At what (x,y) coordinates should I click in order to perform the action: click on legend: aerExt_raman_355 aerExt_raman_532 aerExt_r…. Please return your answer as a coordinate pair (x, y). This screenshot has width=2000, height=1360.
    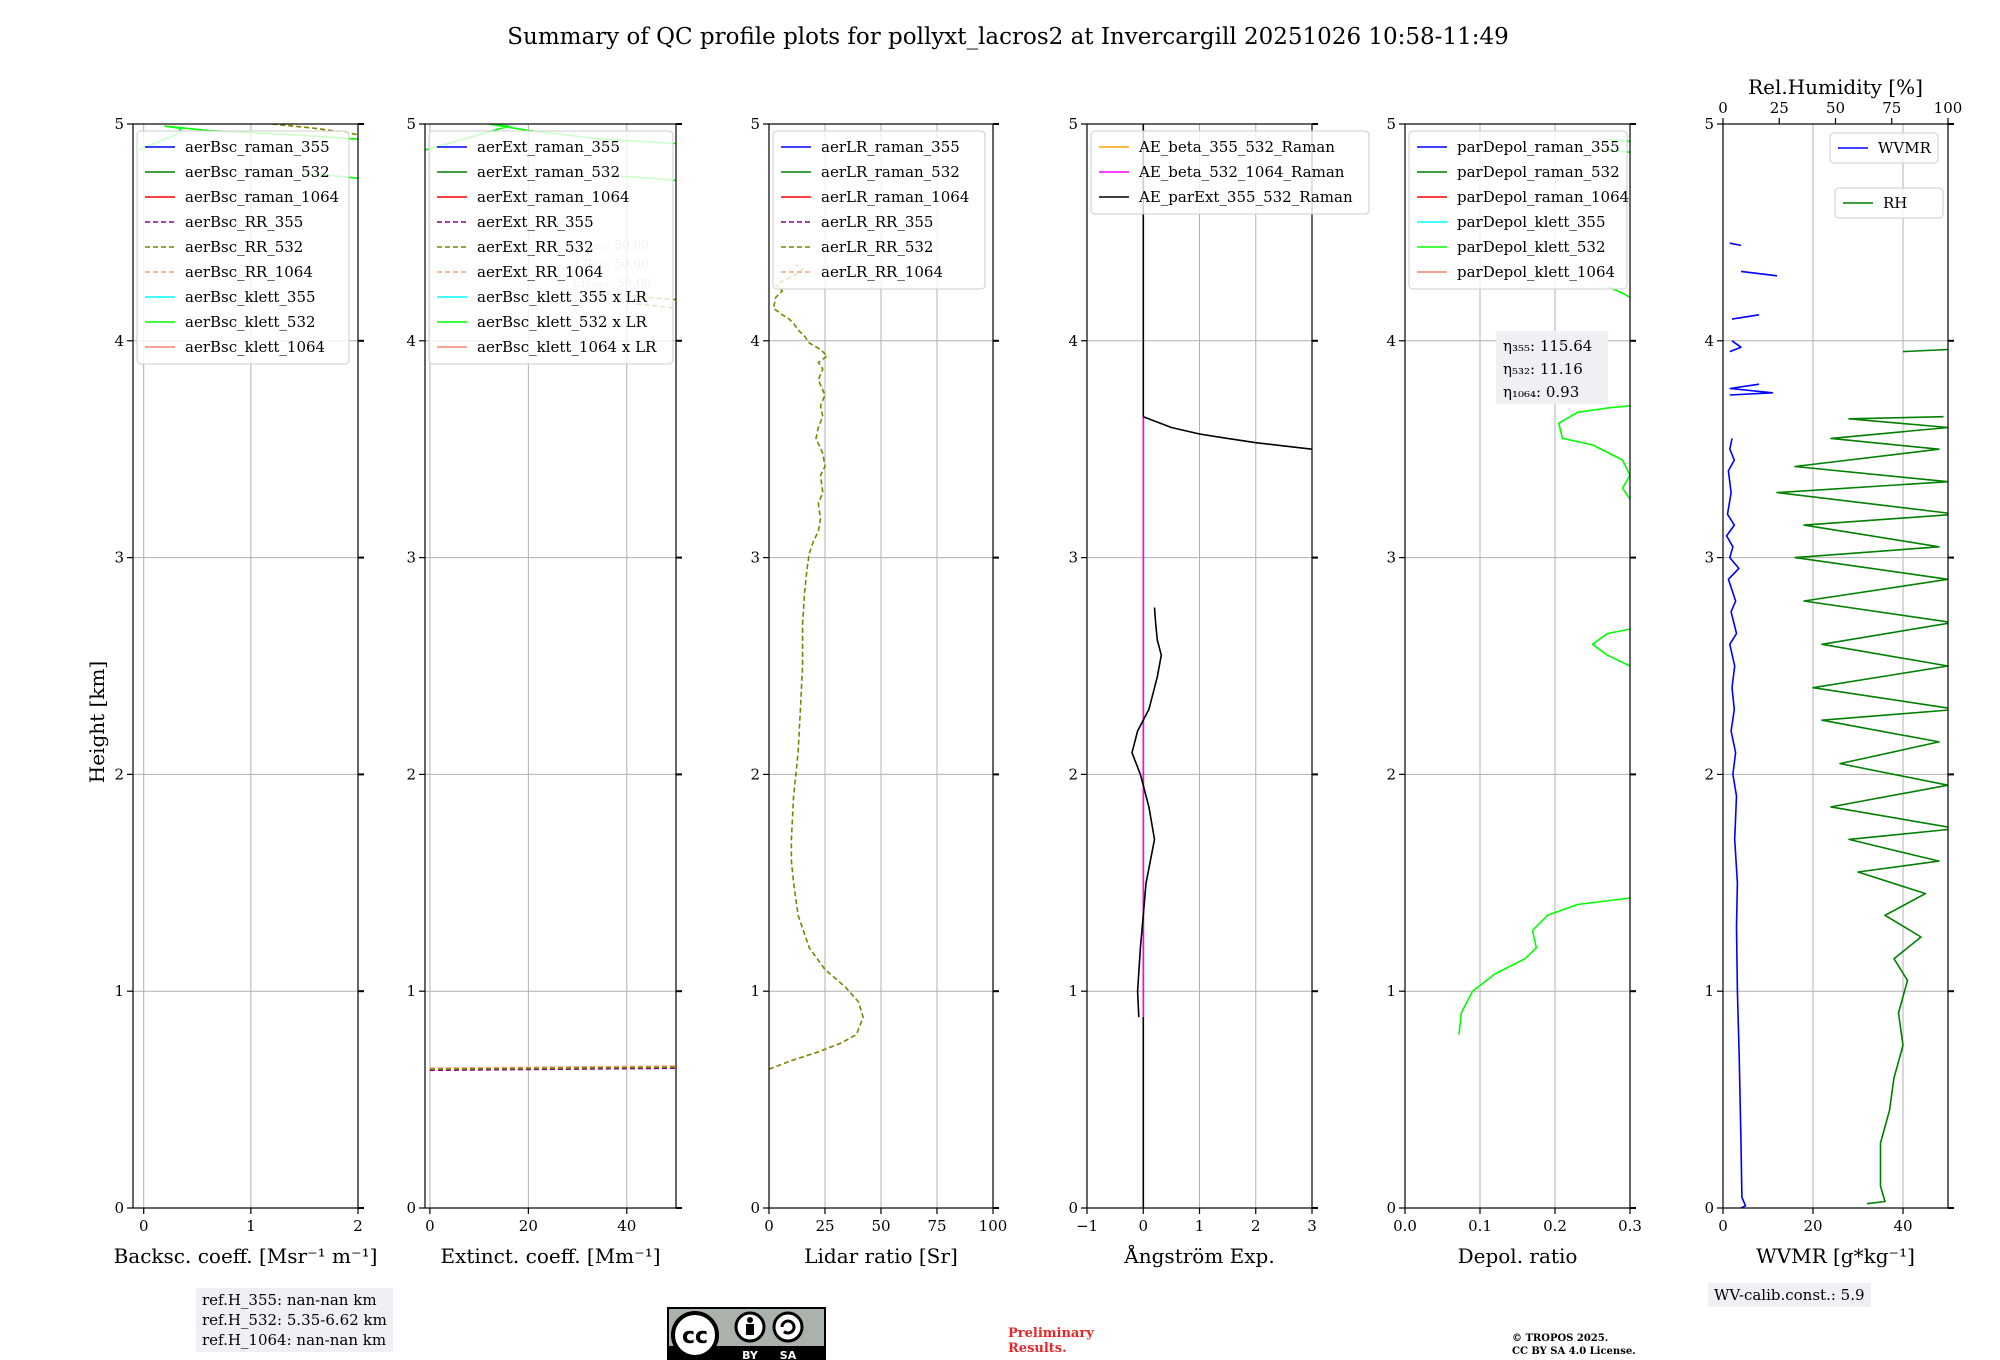
    Looking at the image, I should click on (551, 247).